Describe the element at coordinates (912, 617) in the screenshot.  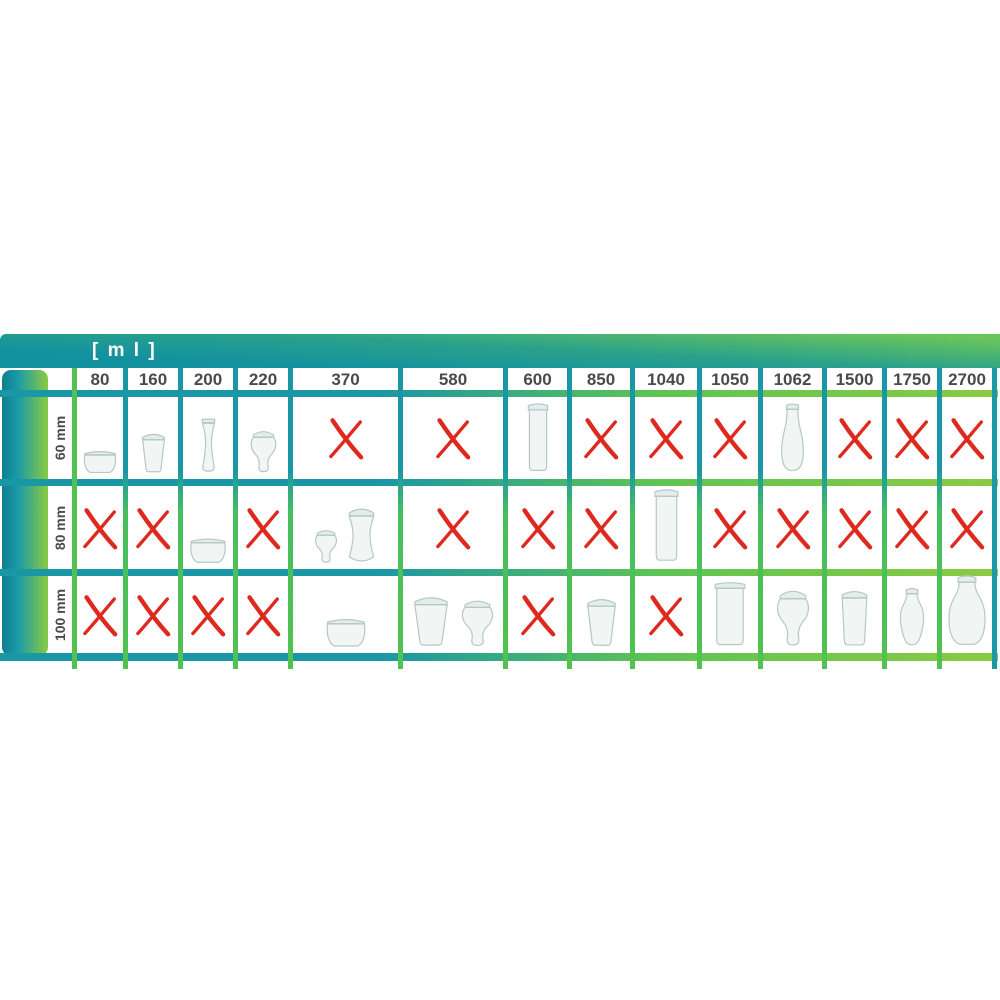
I see `jar-icon-tulipneck` at that location.